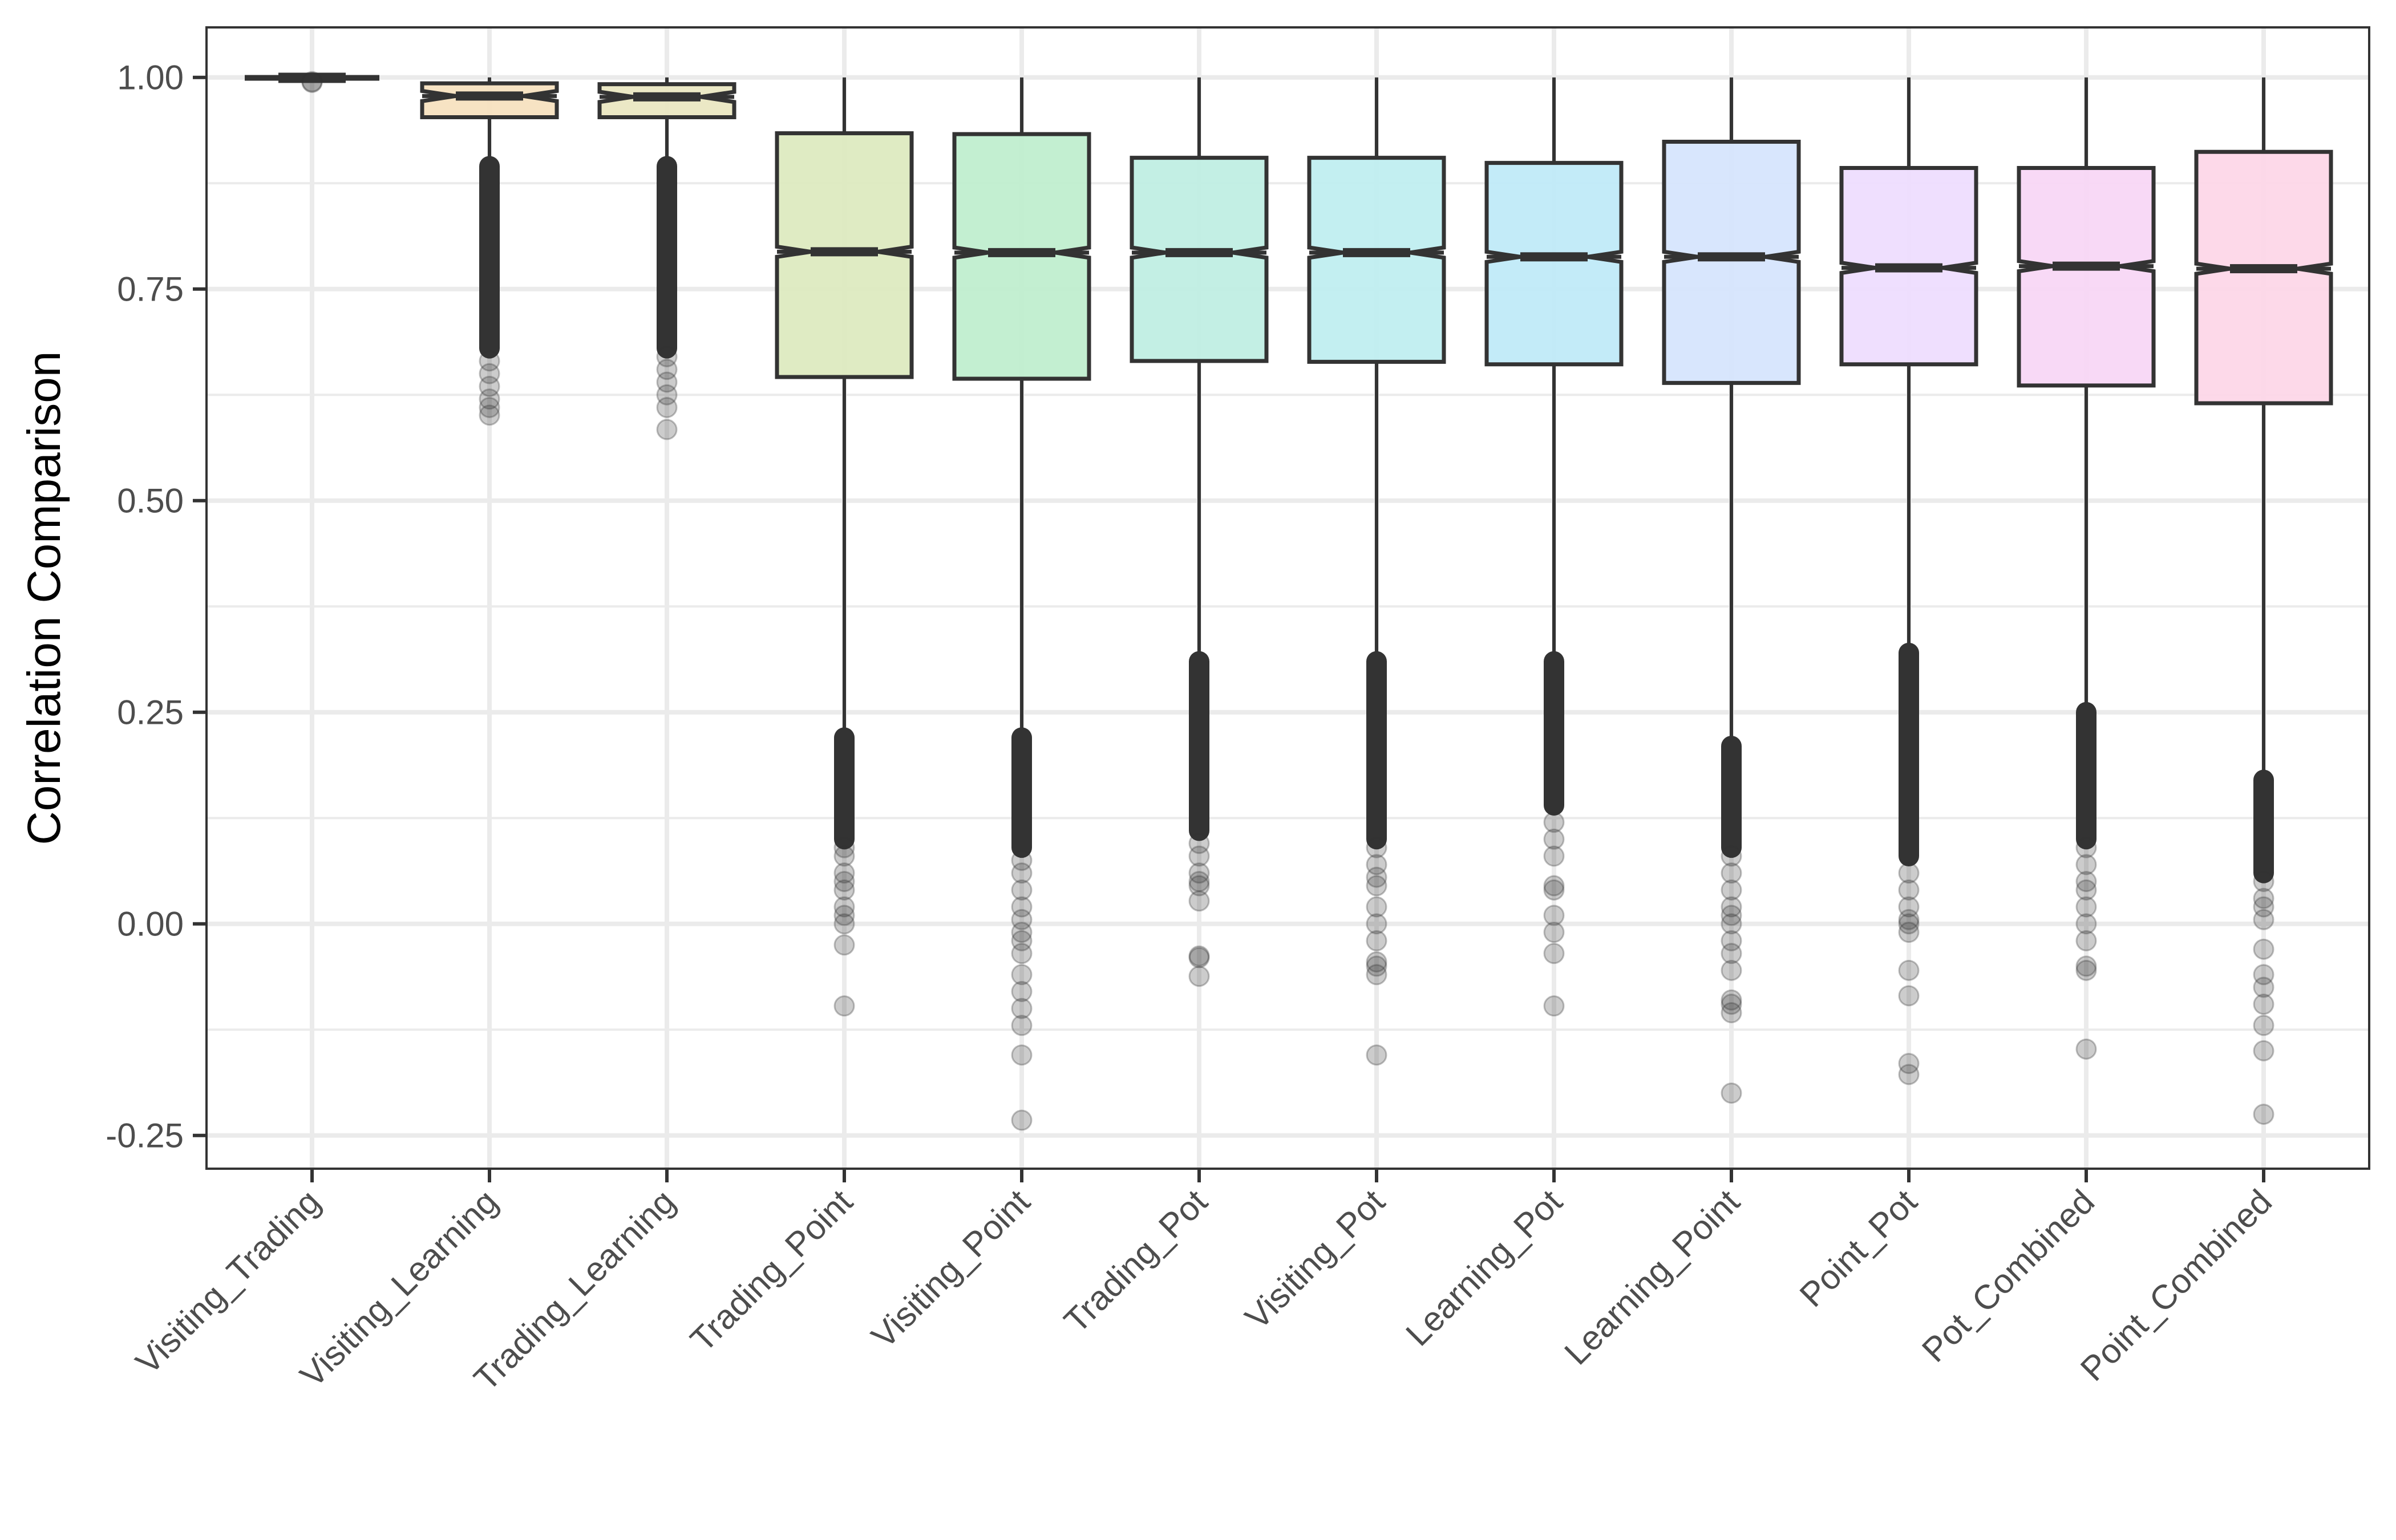  What do you see at coordinates (150, 289) in the screenshot?
I see `y-tick-label: 0.75` at bounding box center [150, 289].